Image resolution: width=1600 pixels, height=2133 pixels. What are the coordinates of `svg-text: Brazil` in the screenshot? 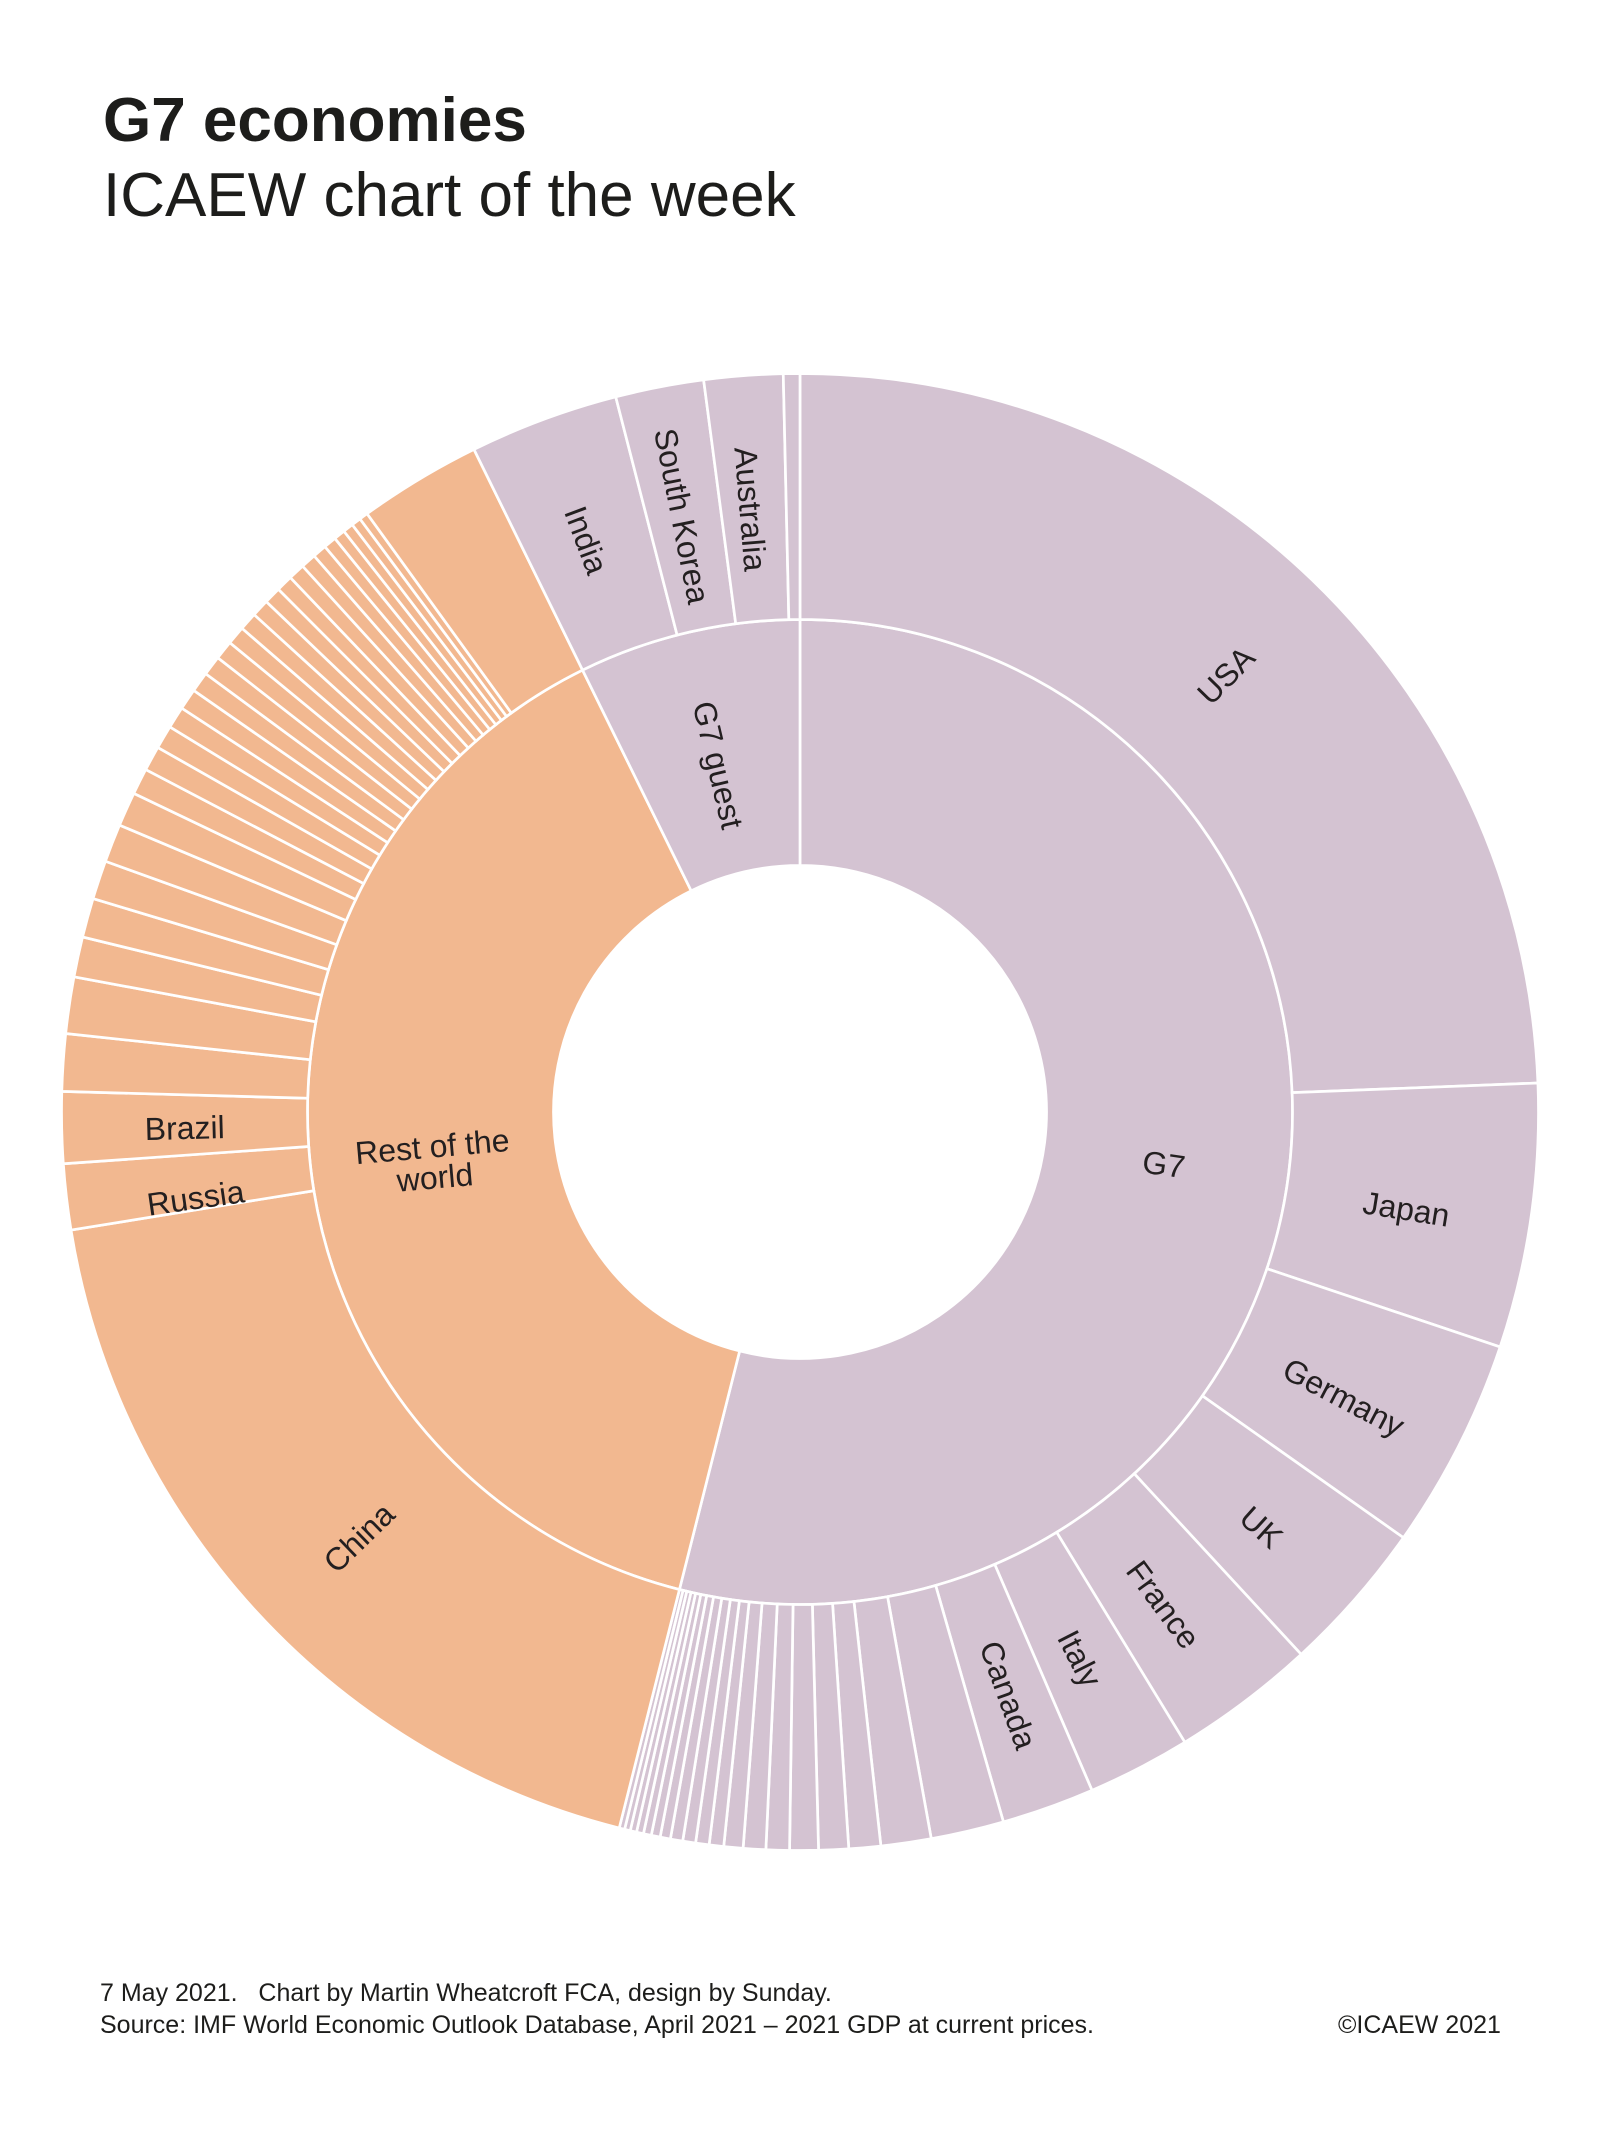 It's located at (184, 1128).